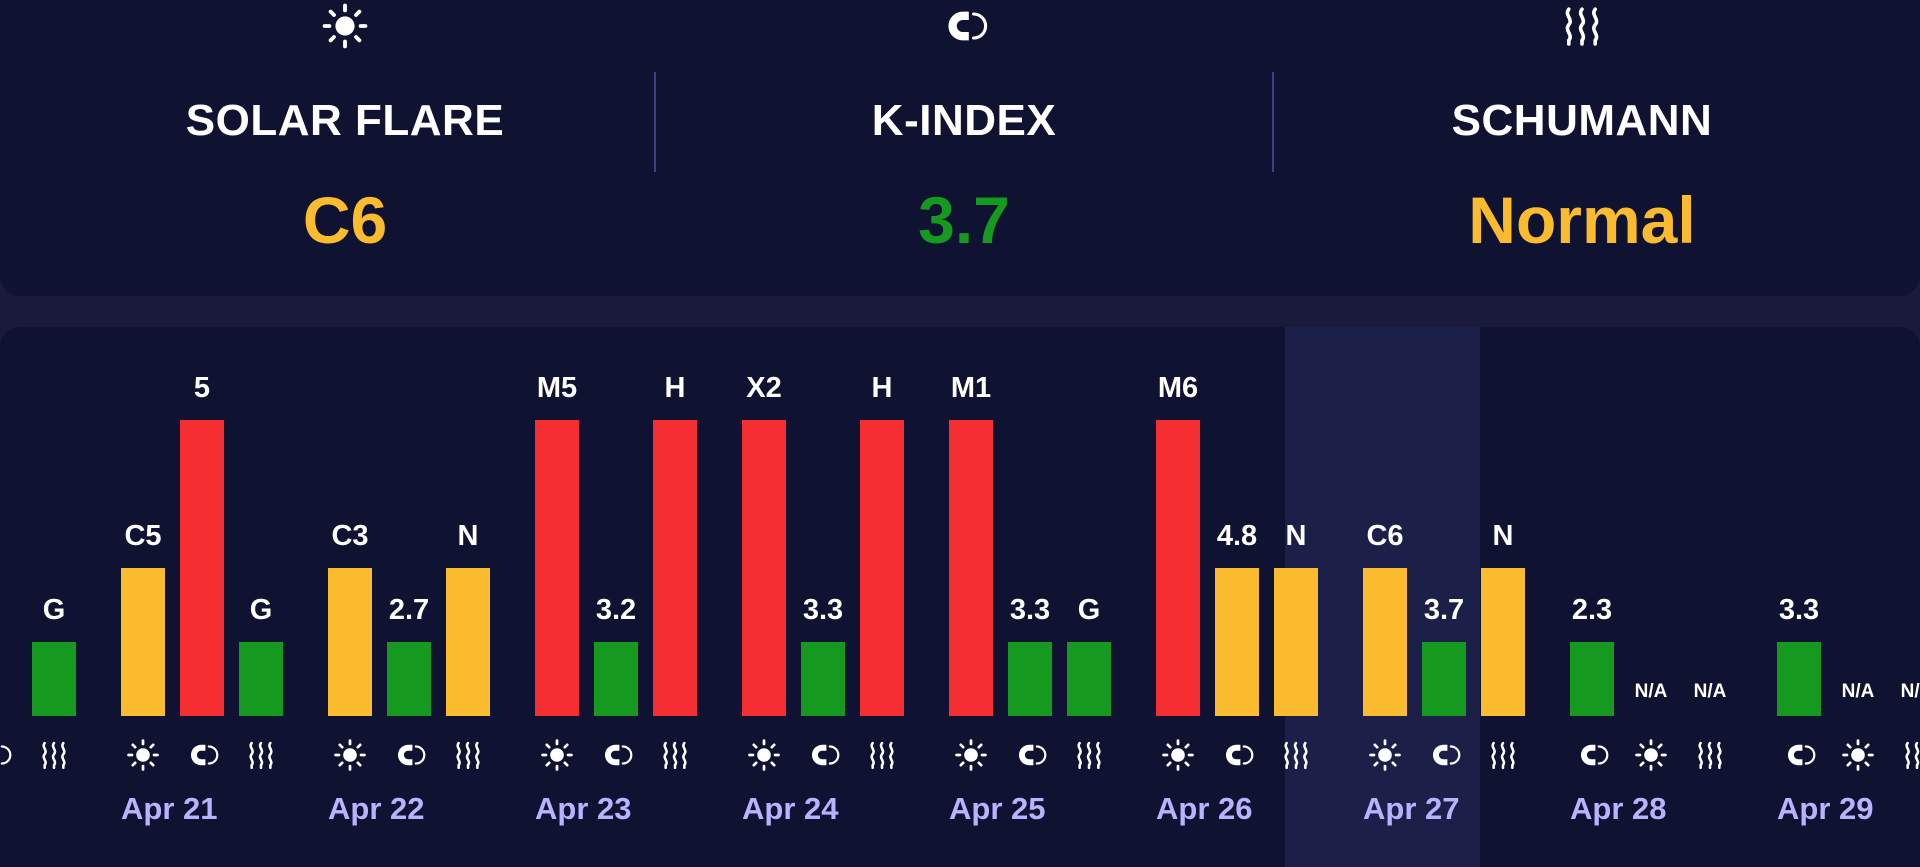  Describe the element at coordinates (964, 220) in the screenshot. I see `k-index-value: 3.7` at that location.